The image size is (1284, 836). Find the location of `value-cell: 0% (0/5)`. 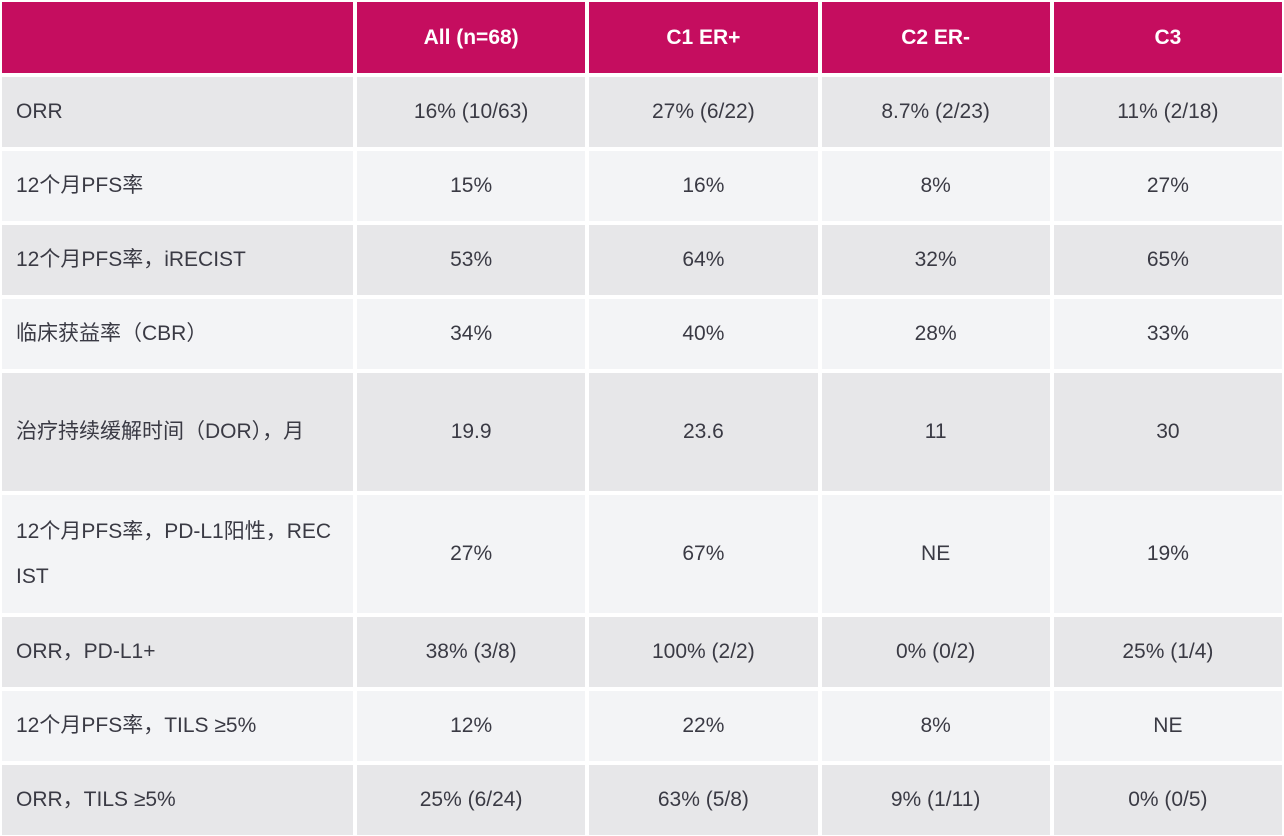

value-cell: 0% (0/5) is located at coordinates (1167, 800).